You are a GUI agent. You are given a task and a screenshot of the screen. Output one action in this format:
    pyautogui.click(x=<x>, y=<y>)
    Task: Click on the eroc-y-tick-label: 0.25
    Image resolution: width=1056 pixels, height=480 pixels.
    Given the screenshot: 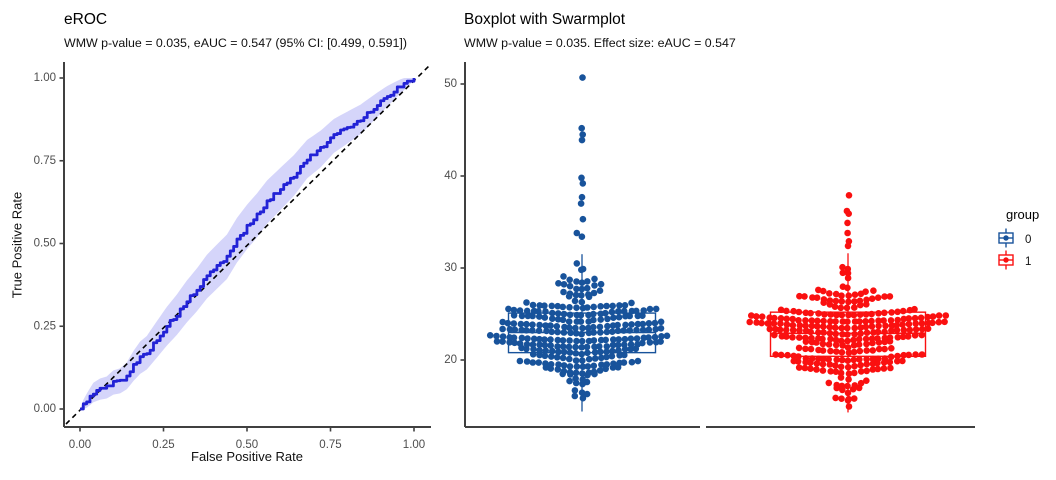 What is the action you would take?
    pyautogui.click(x=45, y=326)
    